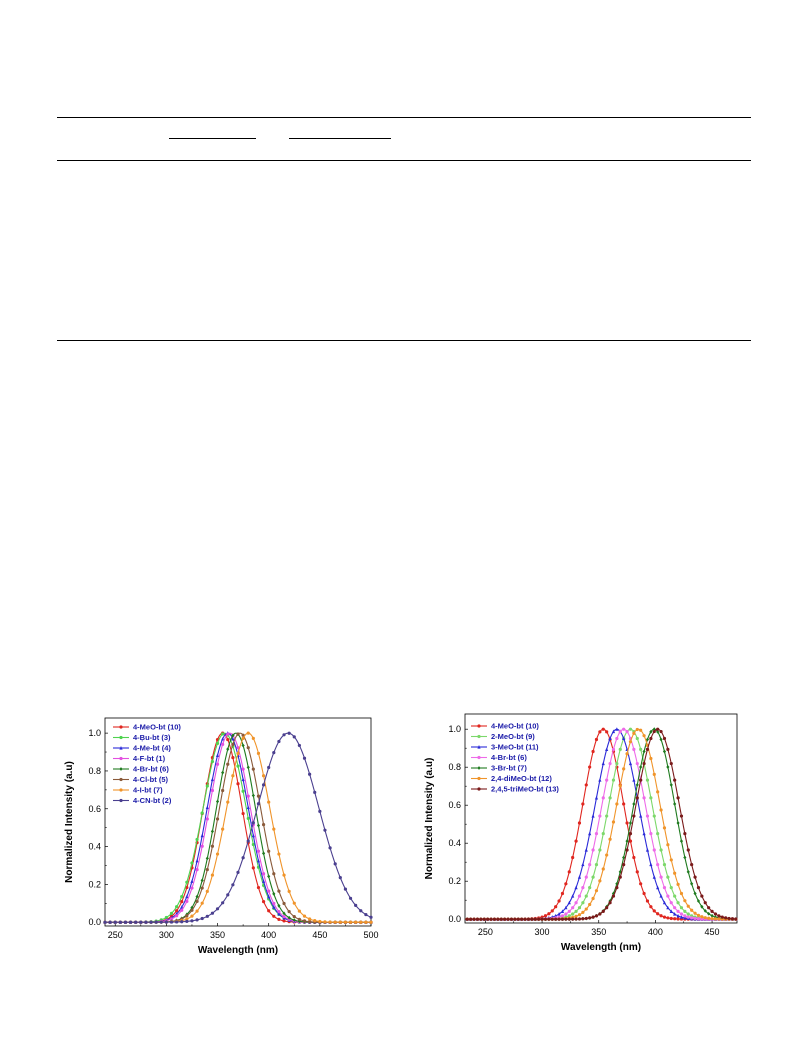 This screenshot has height=1059, width=793. Describe the element at coordinates (525, 789) in the screenshot. I see `legend-label: 2,4,5-triMeO-bt (13)` at that location.